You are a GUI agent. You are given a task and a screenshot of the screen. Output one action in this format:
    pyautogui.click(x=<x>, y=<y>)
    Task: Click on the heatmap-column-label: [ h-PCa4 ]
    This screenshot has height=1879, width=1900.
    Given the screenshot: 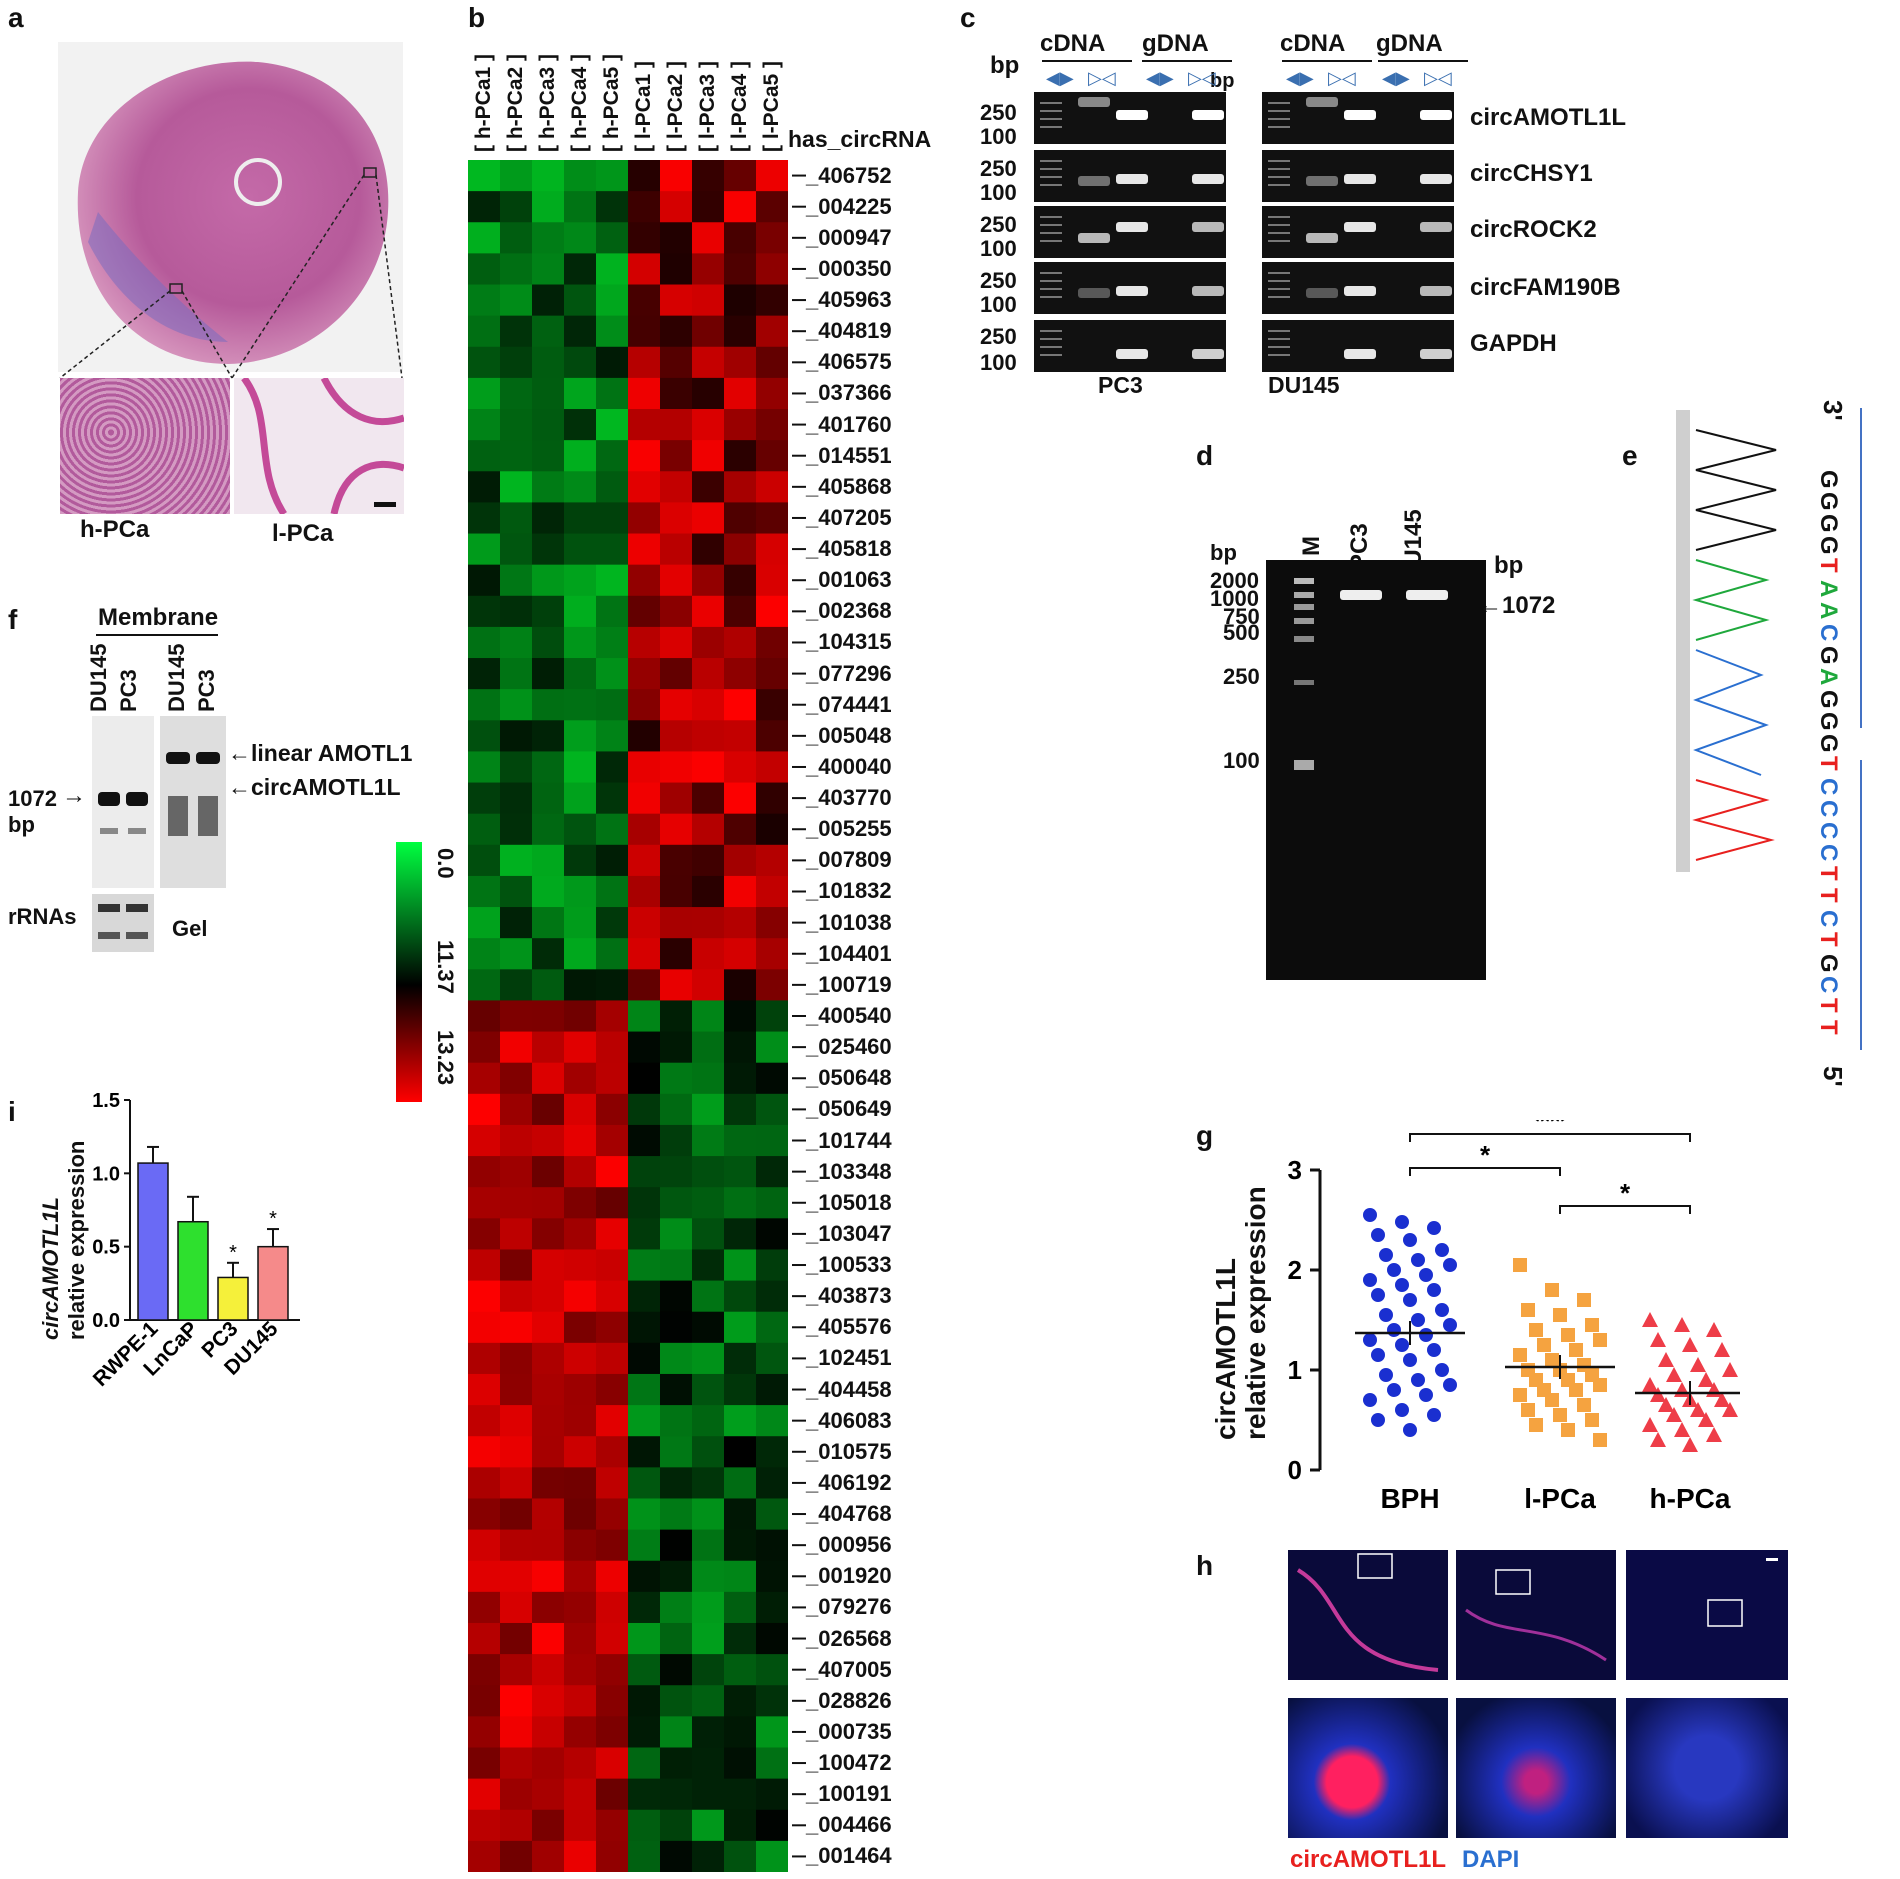 What is the action you would take?
    pyautogui.click(x=579, y=102)
    